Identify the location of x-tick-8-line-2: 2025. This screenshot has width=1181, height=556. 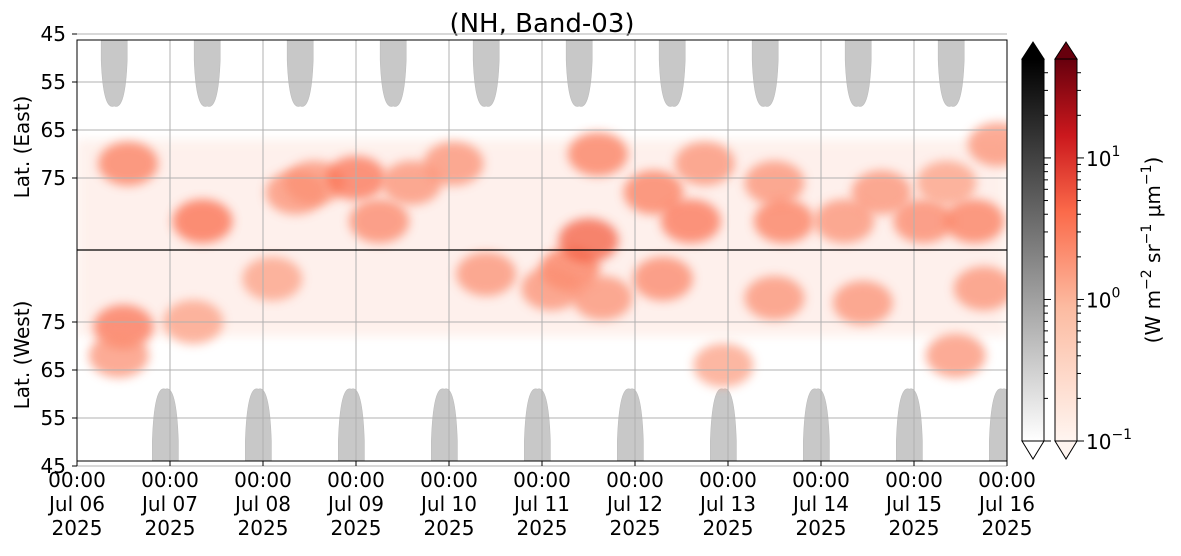
(821, 528).